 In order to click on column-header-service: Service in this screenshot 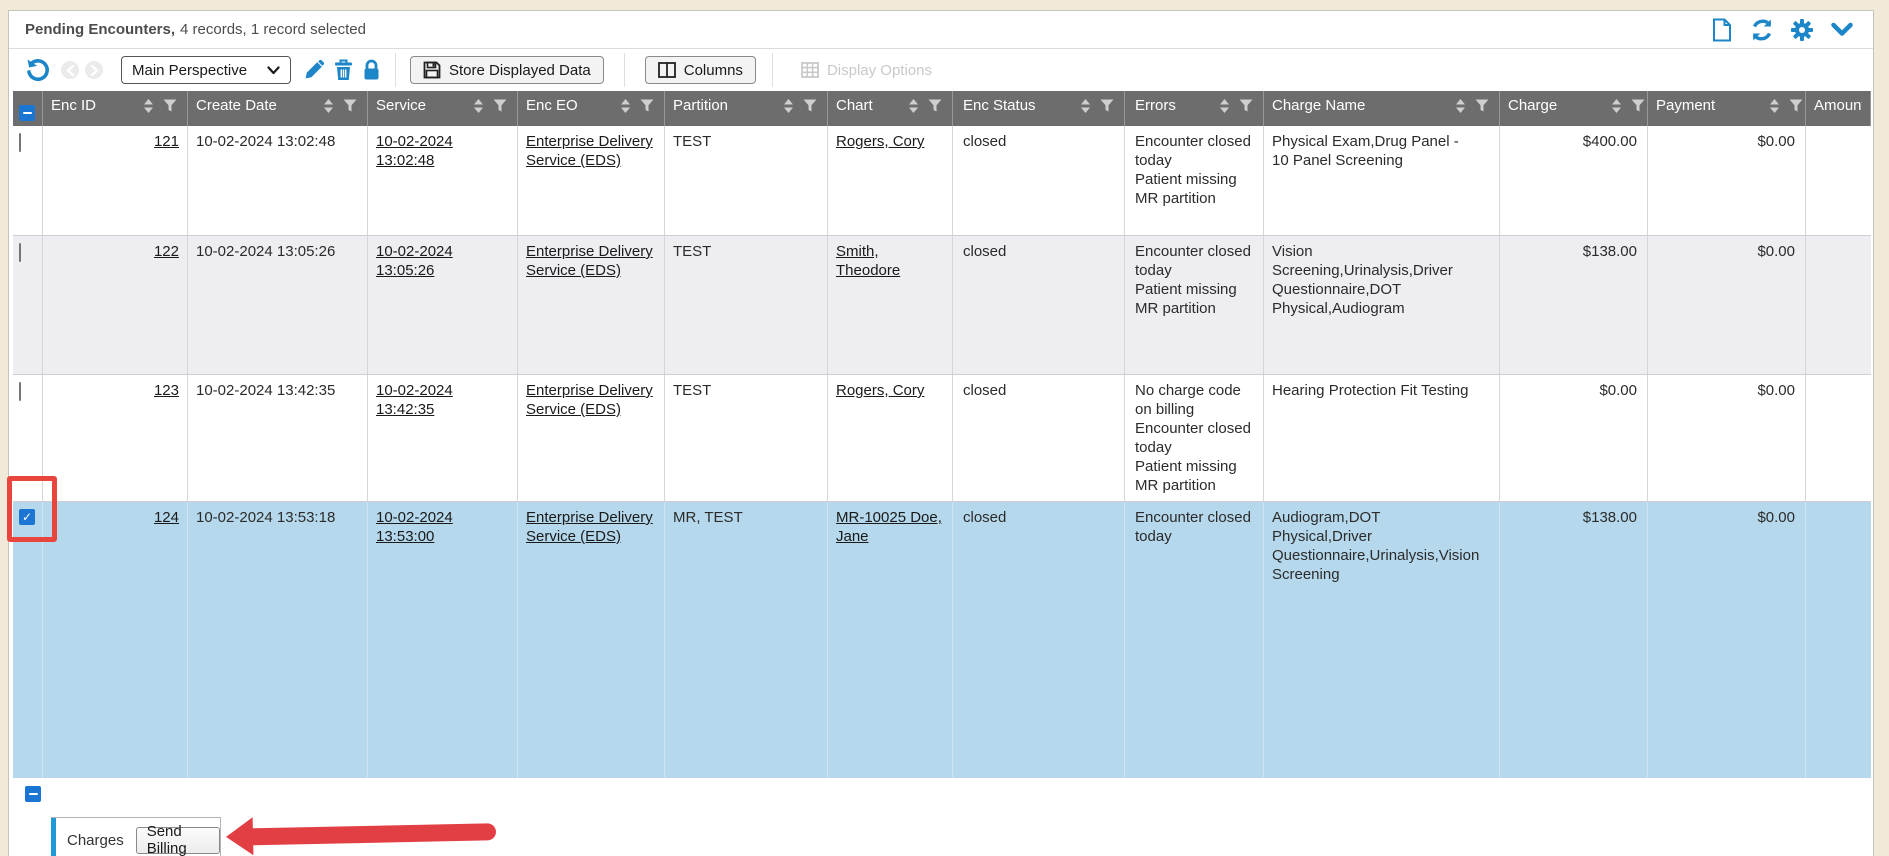, I will do `click(443, 108)`.